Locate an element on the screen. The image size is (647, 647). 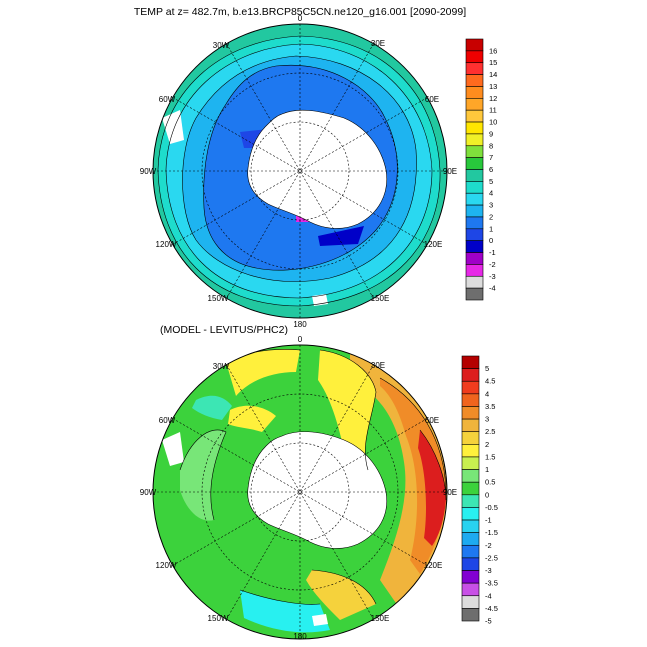
bottom-colorbar-label: -1 is located at coordinates (488, 520).